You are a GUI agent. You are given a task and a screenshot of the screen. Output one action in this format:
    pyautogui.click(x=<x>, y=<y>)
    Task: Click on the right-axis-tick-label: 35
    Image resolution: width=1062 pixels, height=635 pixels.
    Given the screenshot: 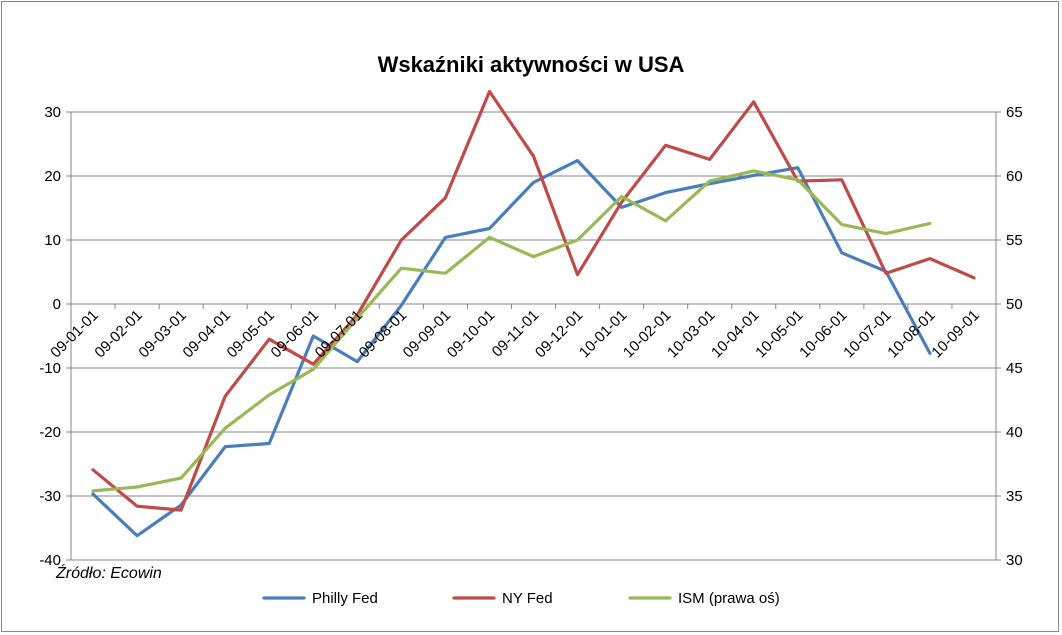 What is the action you would take?
    pyautogui.click(x=1014, y=496)
    